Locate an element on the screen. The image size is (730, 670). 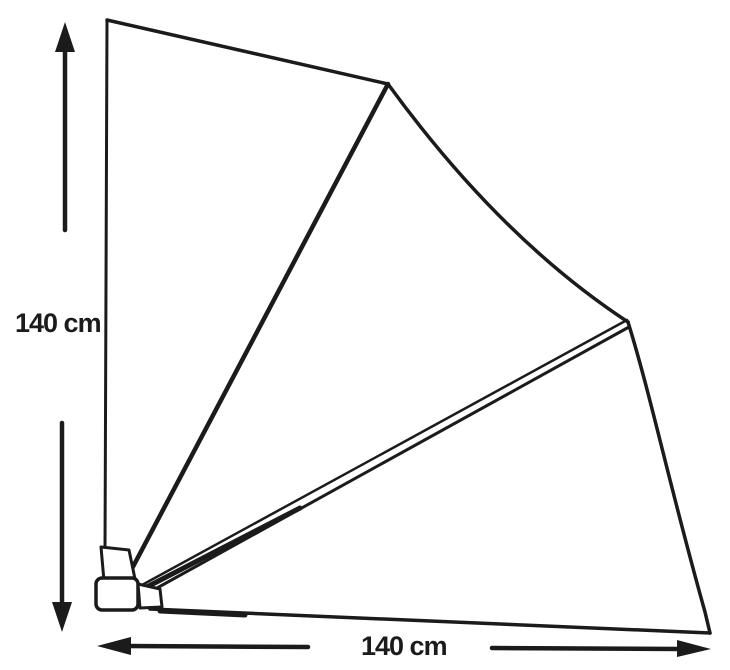
awning-upper-right-edge is located at coordinates (508, 203).